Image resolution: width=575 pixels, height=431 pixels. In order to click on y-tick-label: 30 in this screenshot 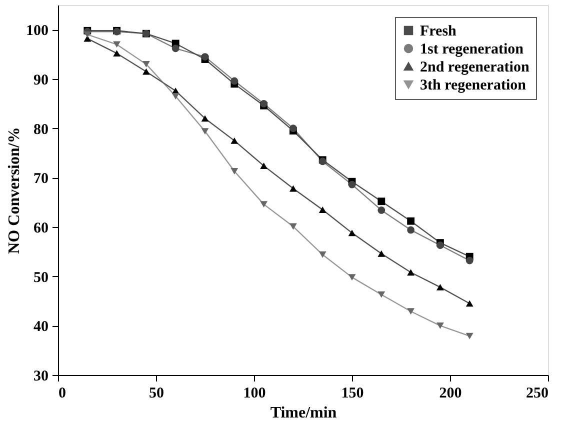, I will do `click(41, 376)`.